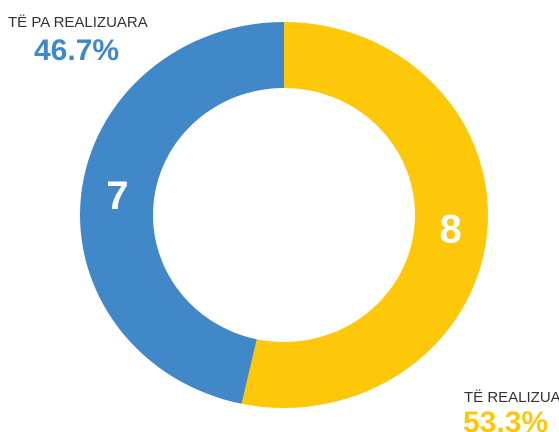 This screenshot has height=432, width=559. What do you see at coordinates (76, 50) in the screenshot?
I see `percentage-label: 46.7%` at bounding box center [76, 50].